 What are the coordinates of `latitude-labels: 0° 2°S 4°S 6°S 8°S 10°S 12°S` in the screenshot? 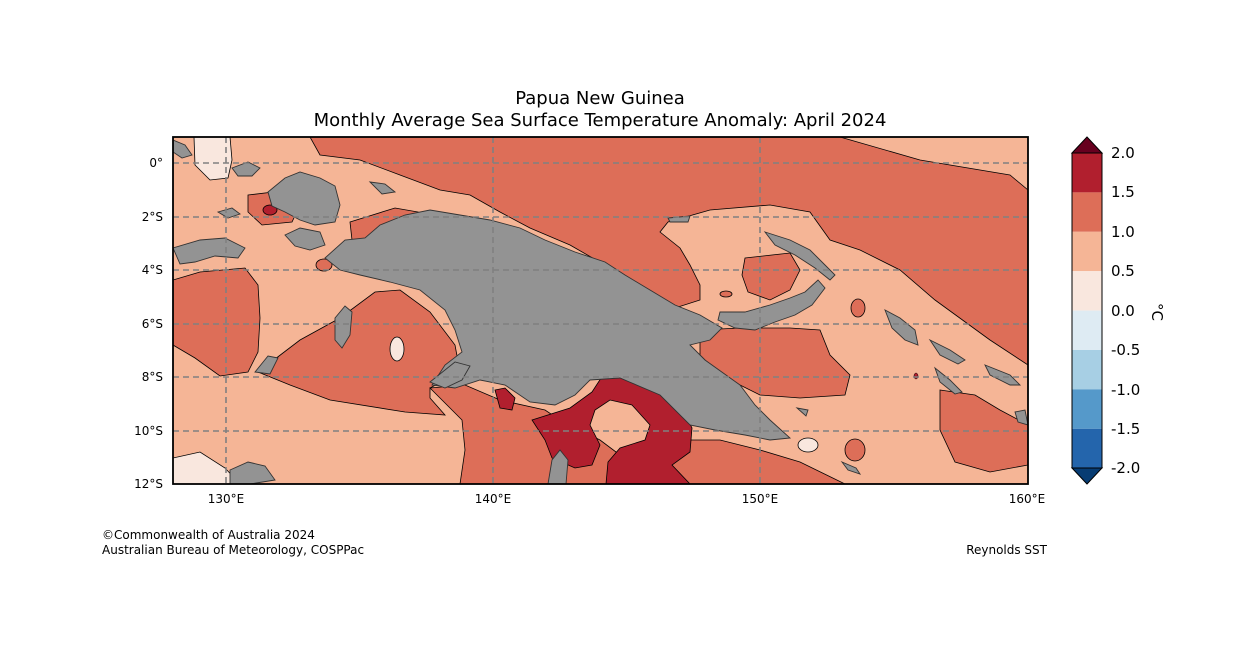 It's located at (148, 323).